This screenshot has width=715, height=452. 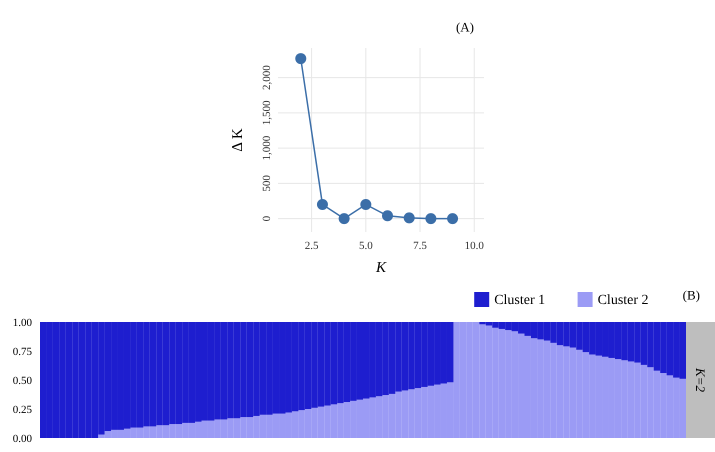 I want to click on y-axis-title: Δ K, so click(x=238, y=140).